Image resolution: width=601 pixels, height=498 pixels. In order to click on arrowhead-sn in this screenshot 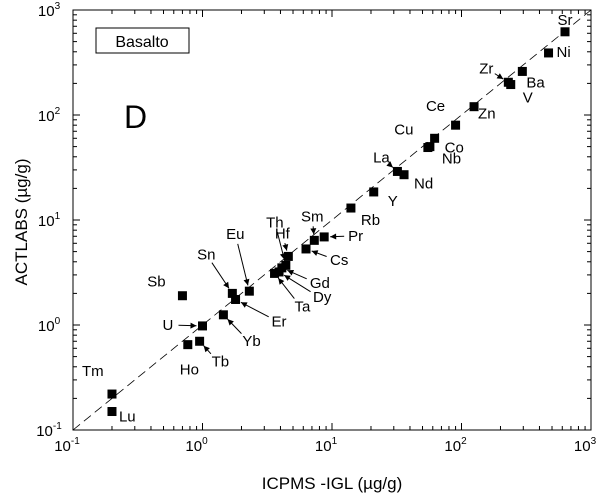, I will do `click(226, 285)`.